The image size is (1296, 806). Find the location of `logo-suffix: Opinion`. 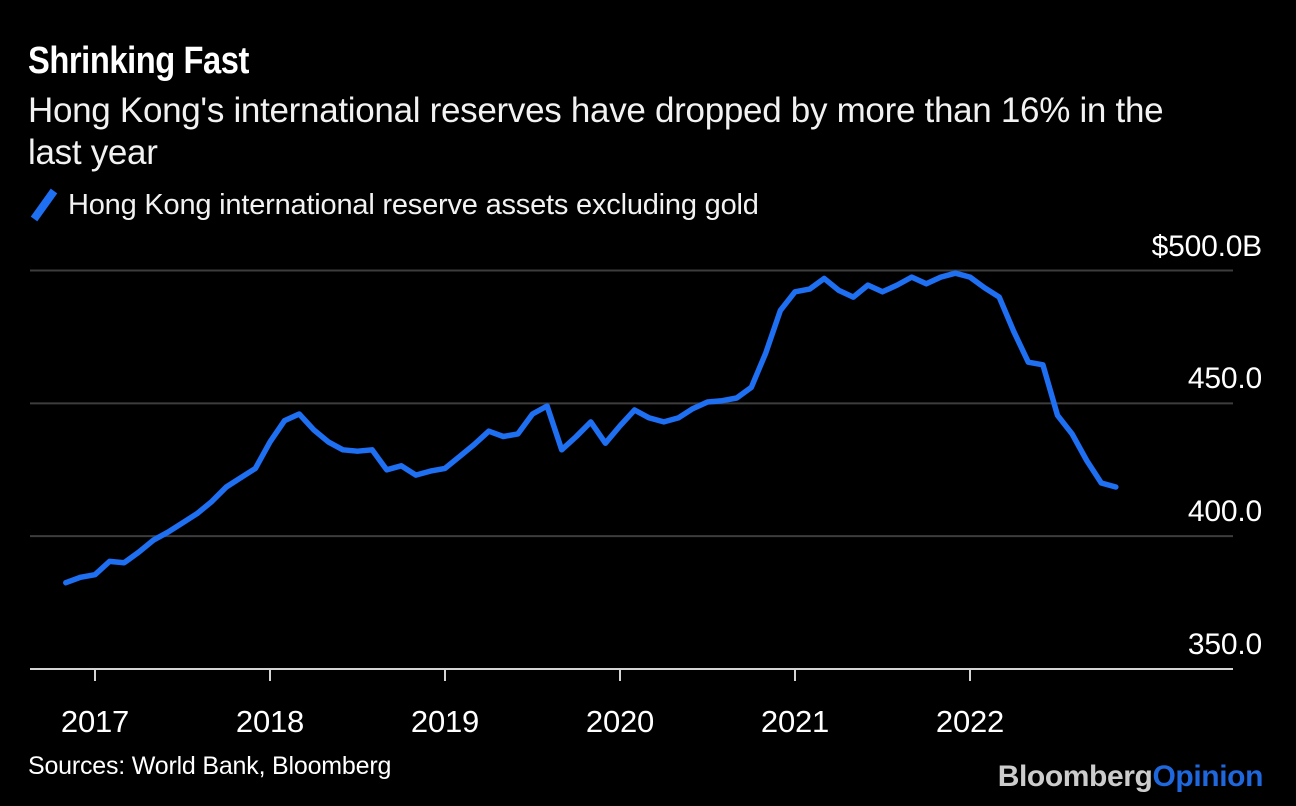

logo-suffix: Opinion is located at coordinates (1207, 776).